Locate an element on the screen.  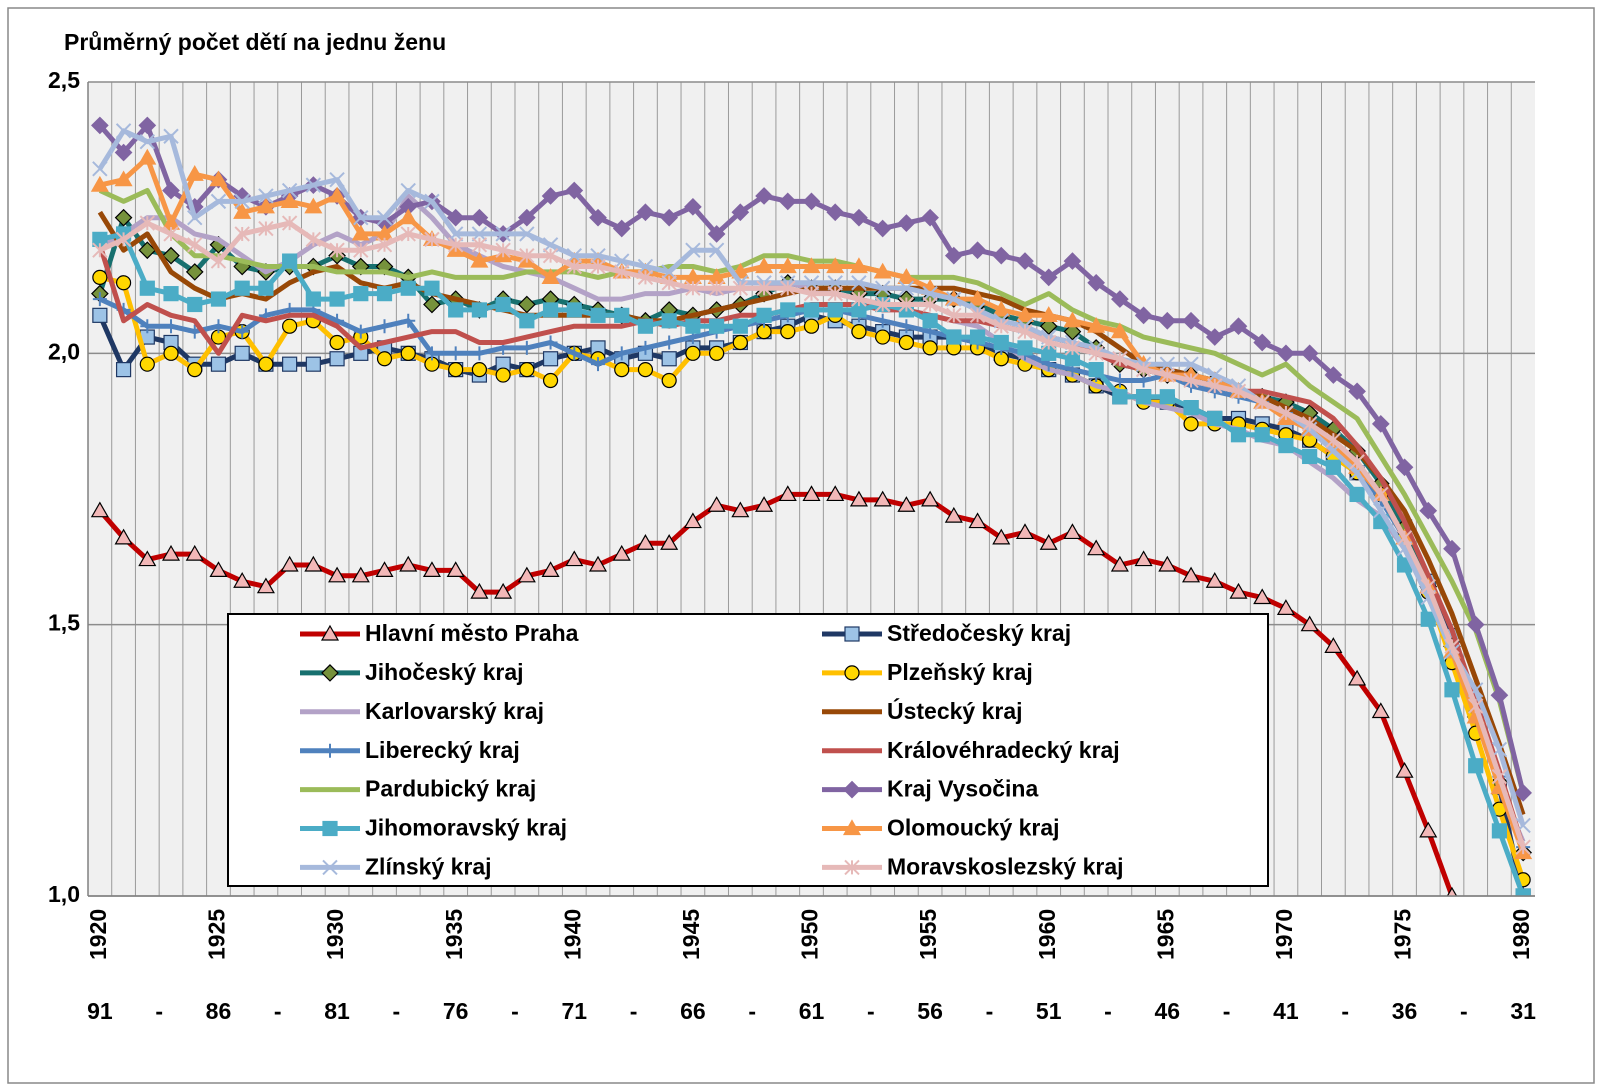
secondary-x-label: 86 is located at coordinates (219, 1011).